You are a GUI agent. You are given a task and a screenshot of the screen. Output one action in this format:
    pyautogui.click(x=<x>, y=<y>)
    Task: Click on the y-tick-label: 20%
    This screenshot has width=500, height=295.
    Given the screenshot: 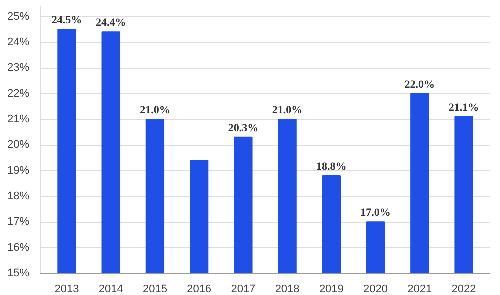 What is the action you would take?
    pyautogui.click(x=18, y=145)
    